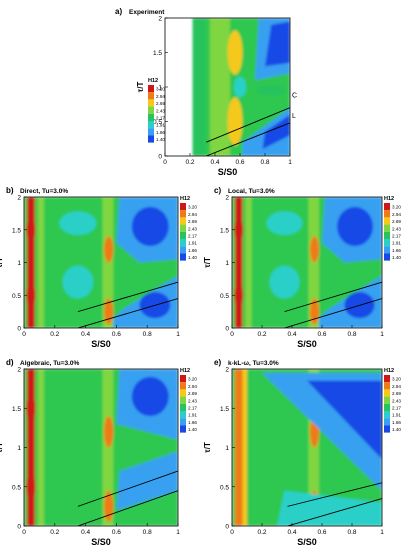 Image resolution: width=414 pixels, height=550 pixels. I want to click on legend-label: 2.43, so click(396, 228).